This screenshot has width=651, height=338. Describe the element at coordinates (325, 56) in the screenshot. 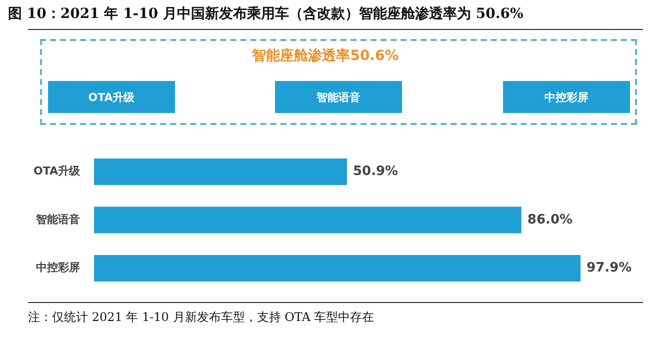

I see `text: 智能座舱渗透率50.6%` at that location.